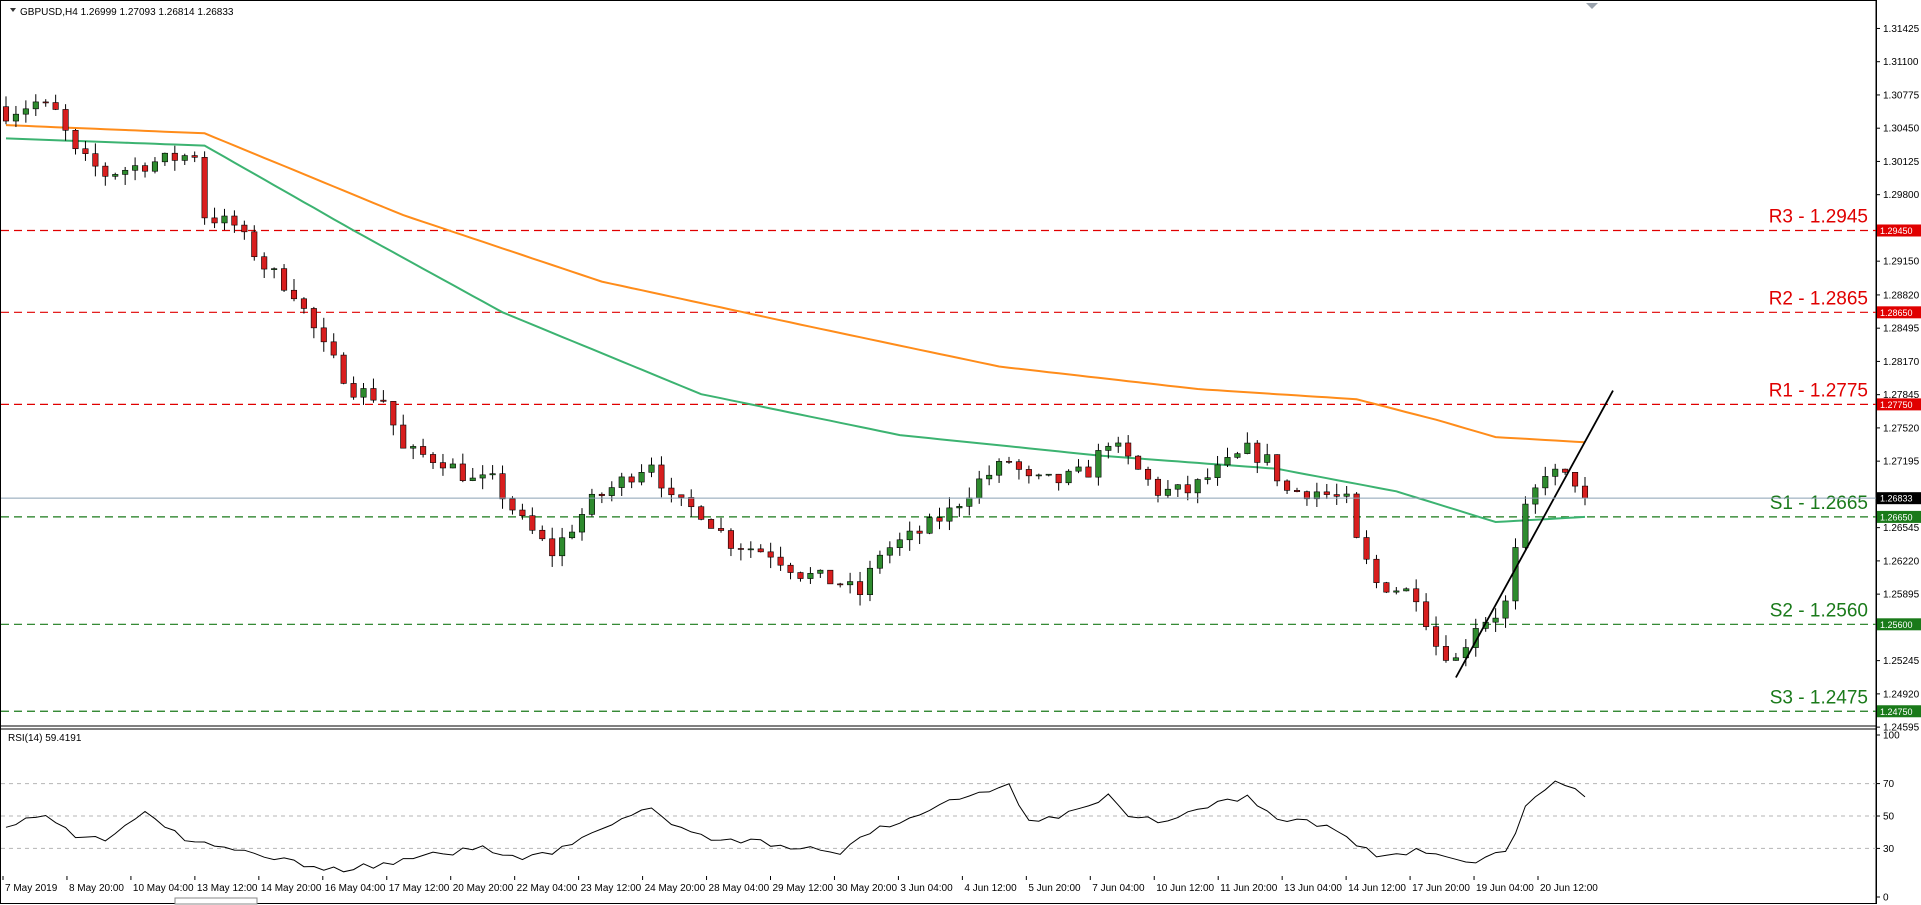 This screenshot has width=1921, height=905. I want to click on scroll-tab, so click(216, 901).